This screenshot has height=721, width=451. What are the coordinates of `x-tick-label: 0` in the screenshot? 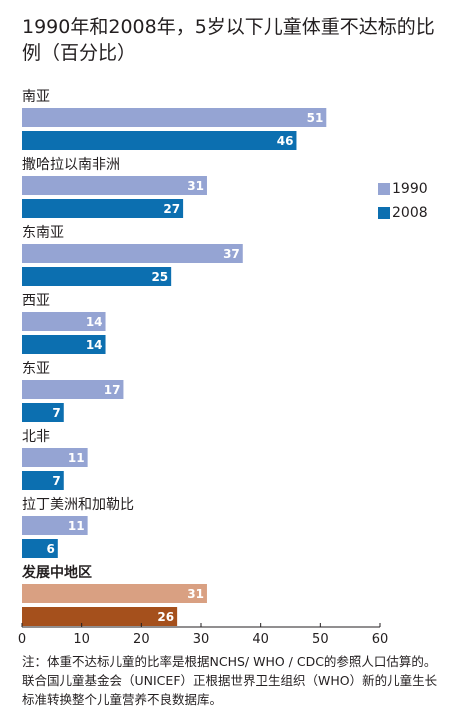 It's located at (22, 639).